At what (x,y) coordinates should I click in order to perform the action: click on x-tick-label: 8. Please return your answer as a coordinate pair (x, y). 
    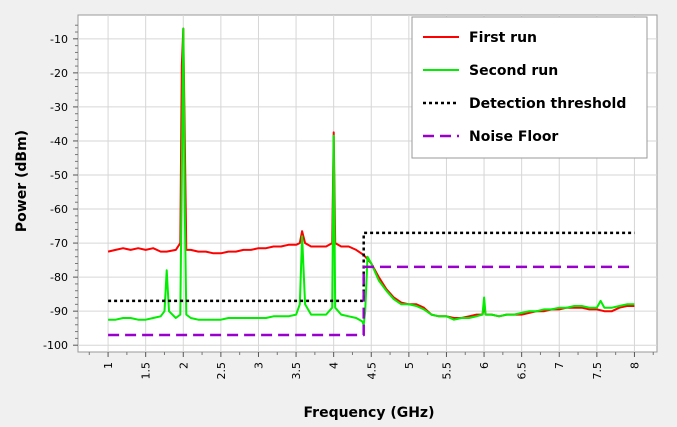
    Looking at the image, I should click on (634, 365).